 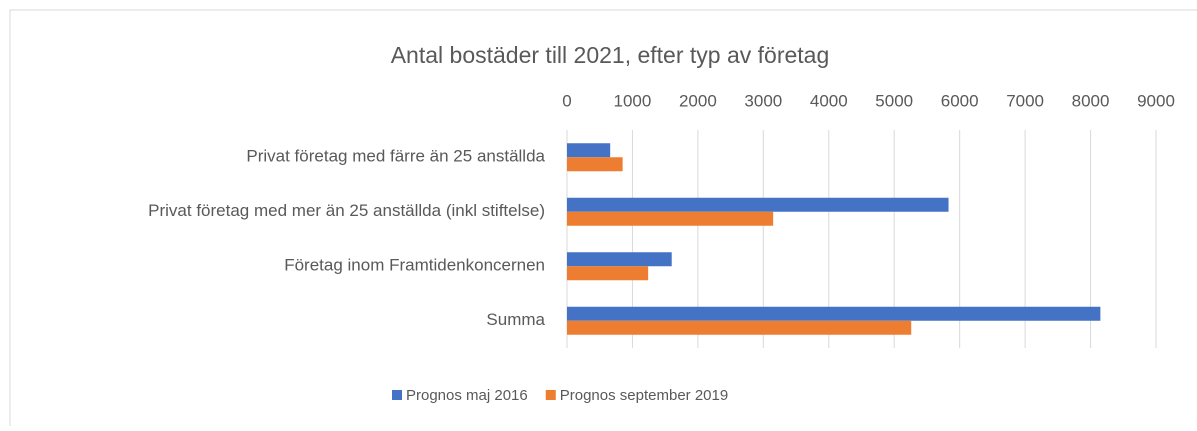 I want to click on x-tick-label: 9000, so click(x=1156, y=100).